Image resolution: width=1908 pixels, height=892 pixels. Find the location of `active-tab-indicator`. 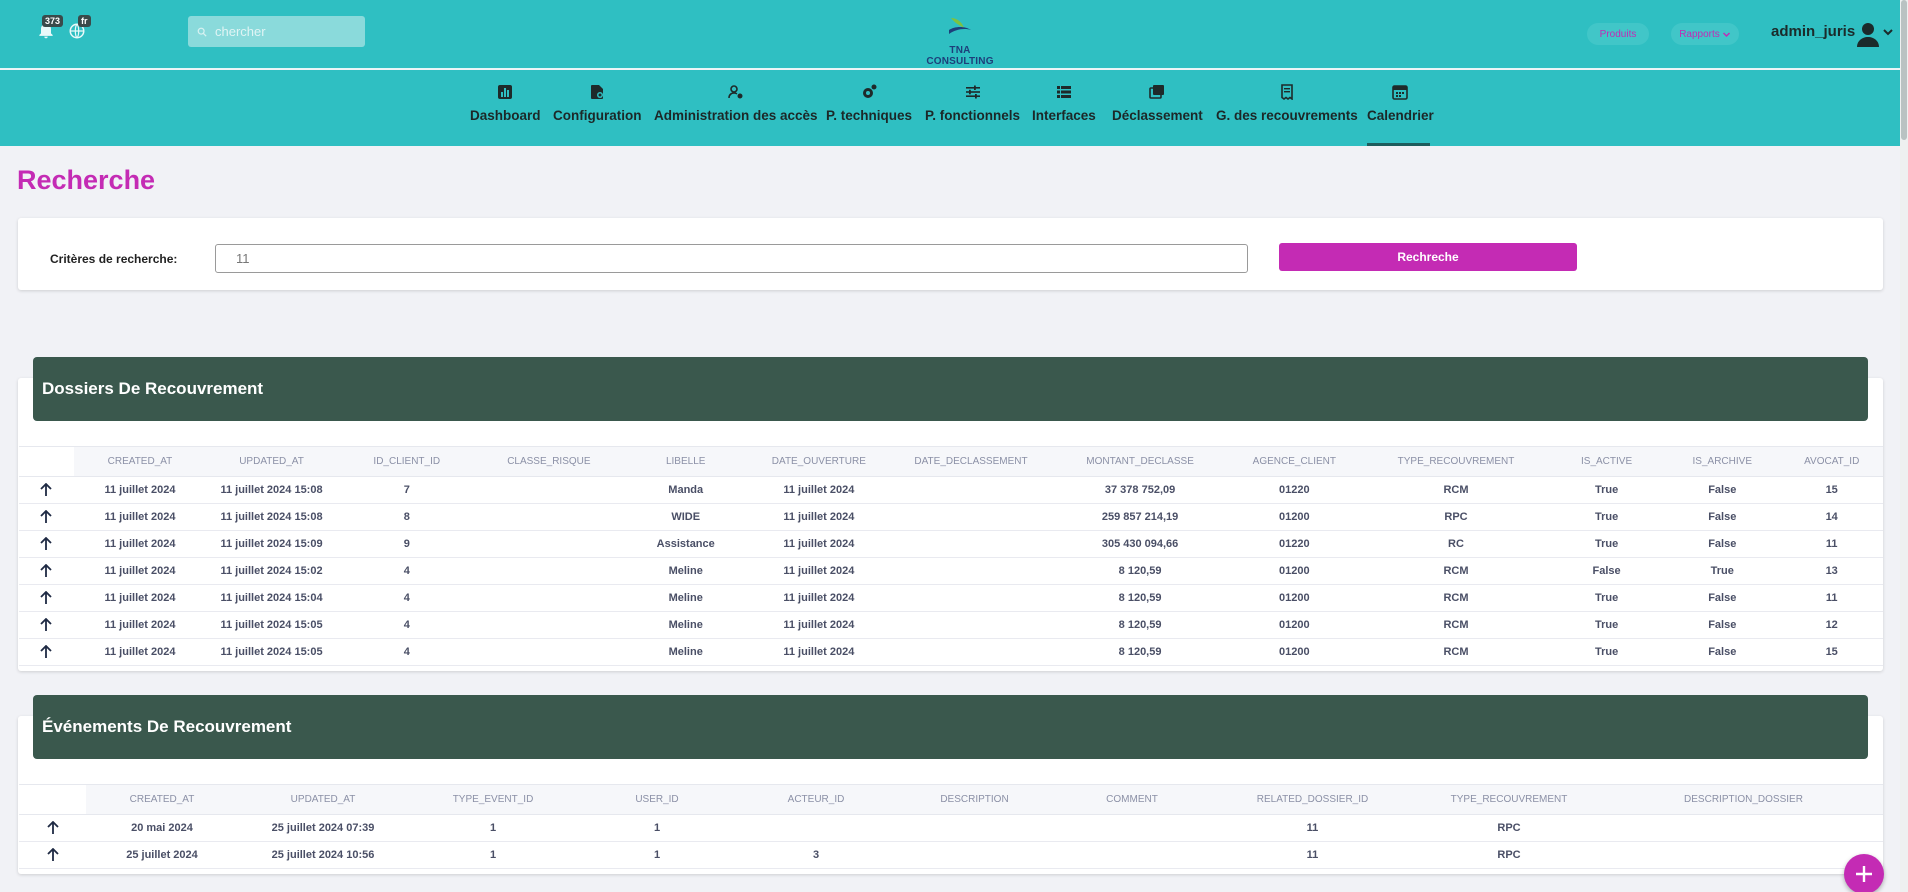

active-tab-indicator is located at coordinates (1398, 144).